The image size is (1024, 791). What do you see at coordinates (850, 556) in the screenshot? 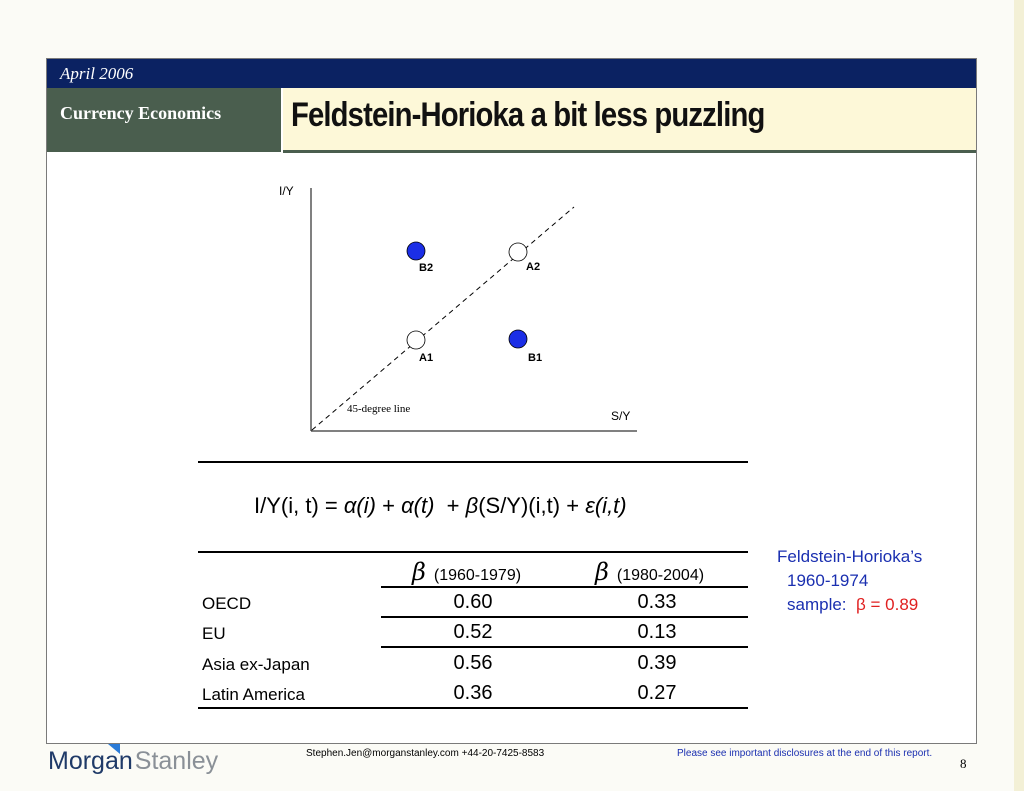
I see `note-line-1: Feldstein-Horioka’s` at bounding box center [850, 556].